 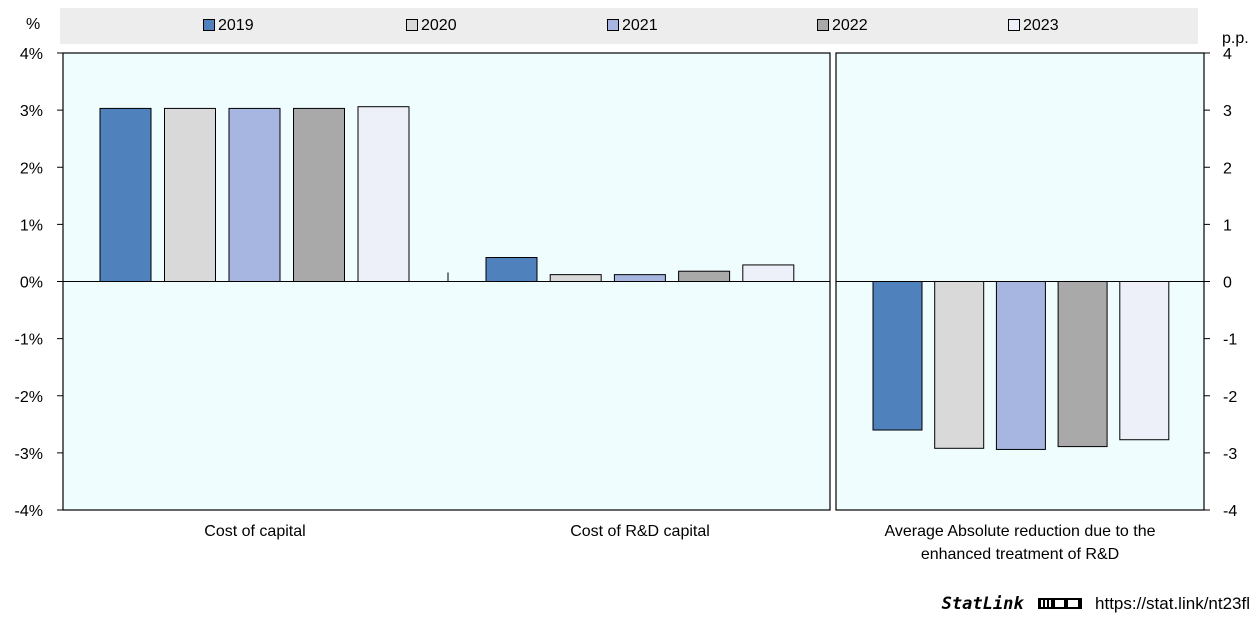 What do you see at coordinates (1019, 531) in the screenshot?
I see `category-label: Average Absolute reduction due to the` at bounding box center [1019, 531].